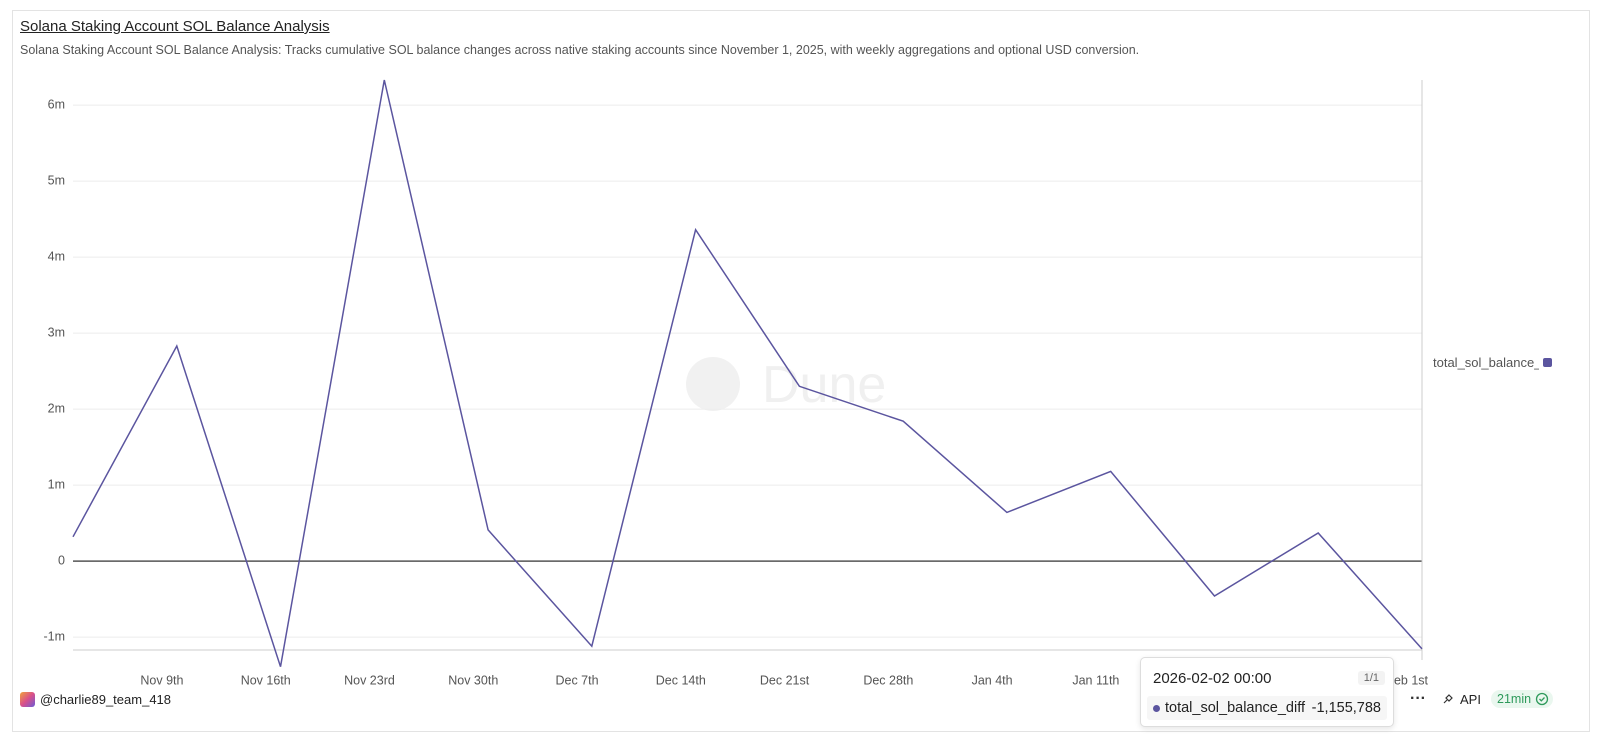 The width and height of the screenshot is (1600, 754). I want to click on api-button: API, so click(1470, 699).